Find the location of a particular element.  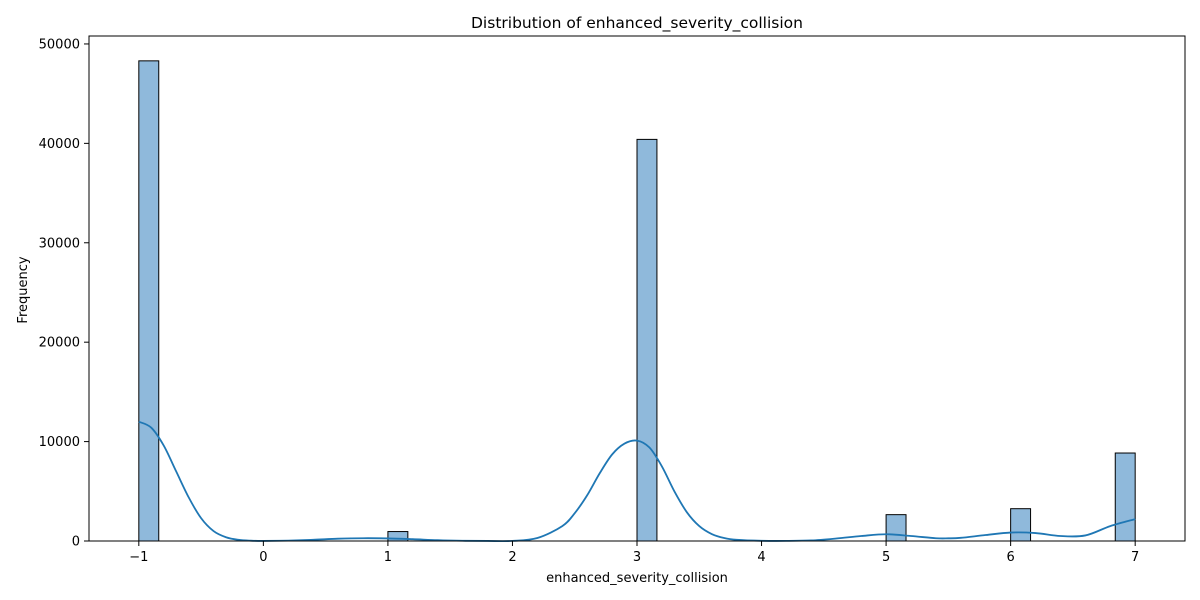

x-tick-label: 1 is located at coordinates (388, 557).